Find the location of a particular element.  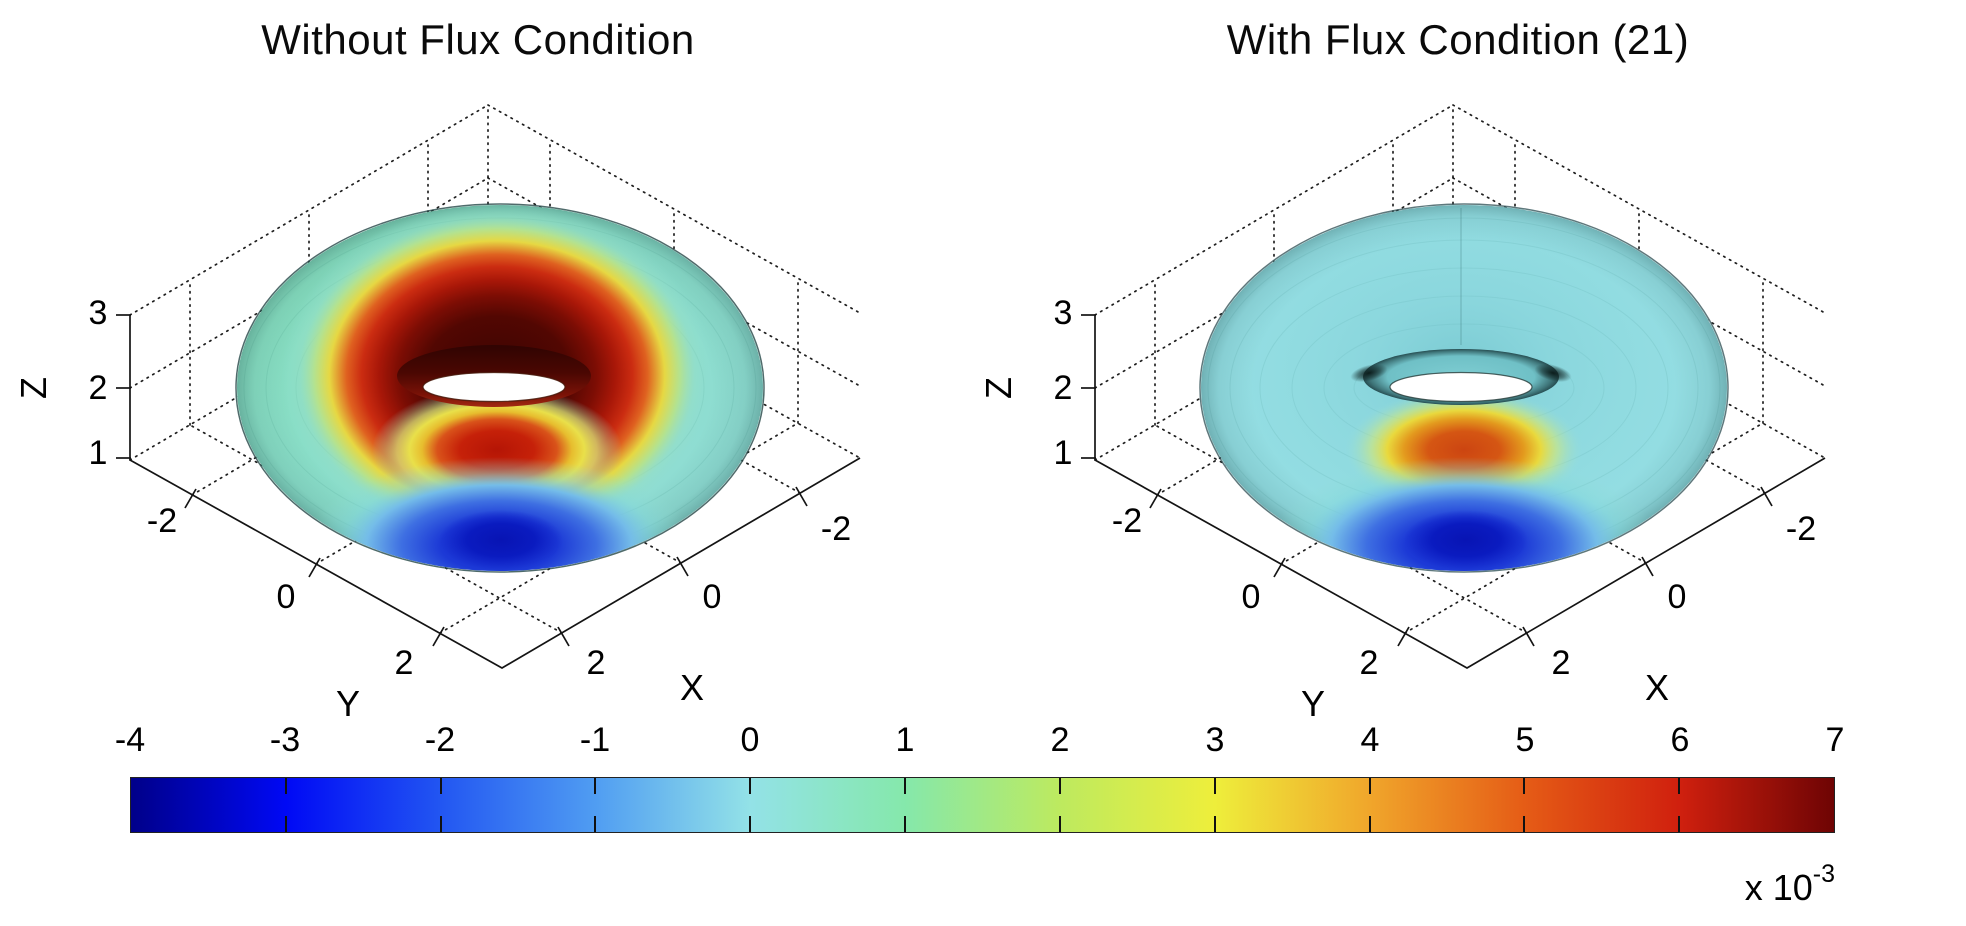

colorbar-multiplier: x 10 is located at coordinates (1778, 887).